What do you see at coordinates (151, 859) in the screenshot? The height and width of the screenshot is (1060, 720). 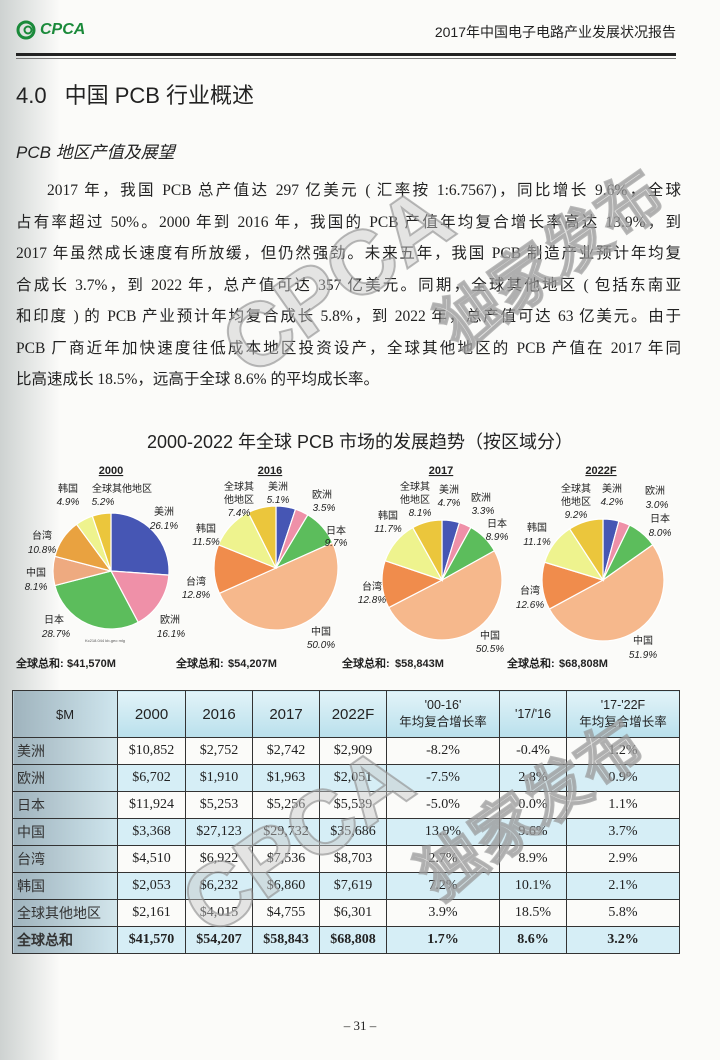 I see `table-cell: $4,510` at bounding box center [151, 859].